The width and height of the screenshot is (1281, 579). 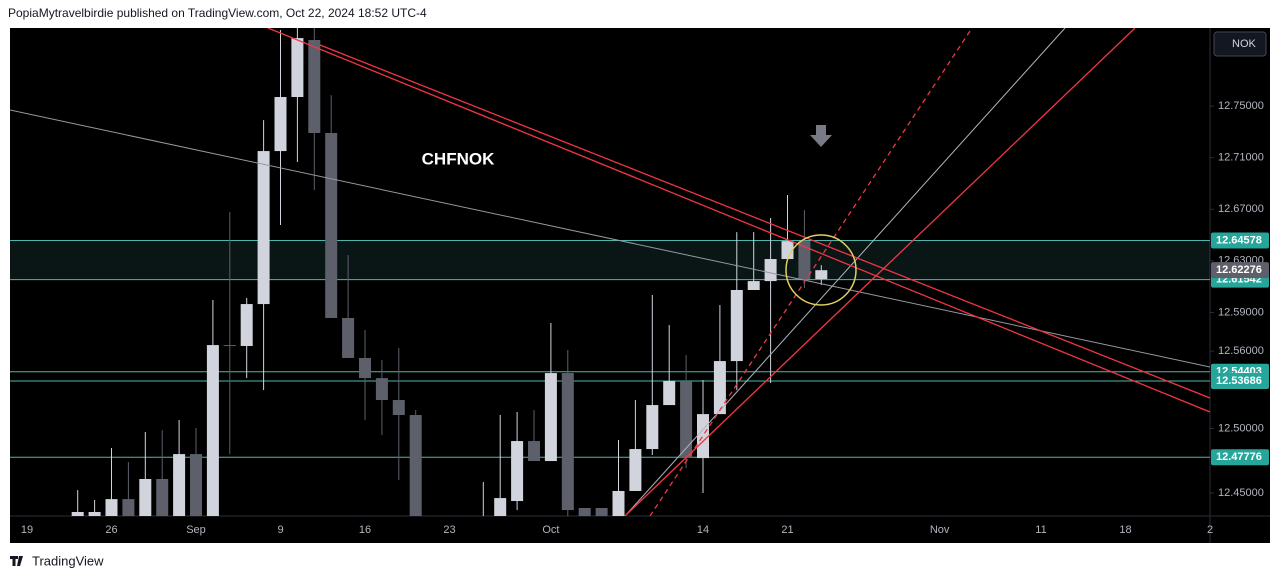 I want to click on y-tick-label: 12.67000, so click(x=1241, y=209).